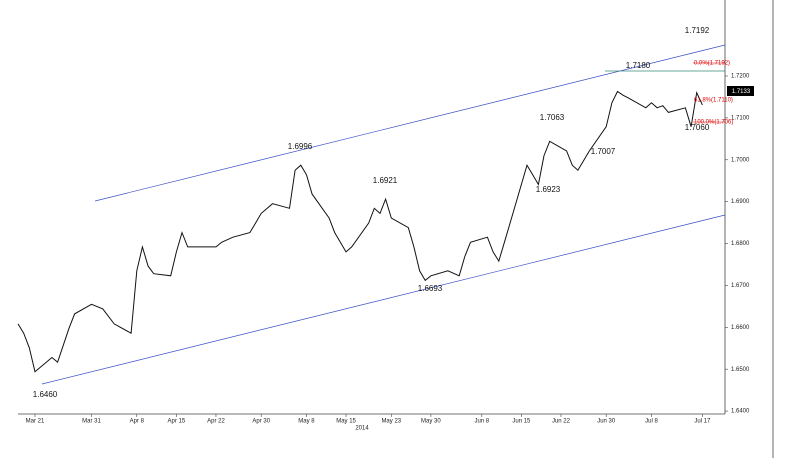 The height and width of the screenshot is (463, 795). Describe the element at coordinates (521, 422) in the screenshot. I see `x-tick-label: Jun 15` at that location.